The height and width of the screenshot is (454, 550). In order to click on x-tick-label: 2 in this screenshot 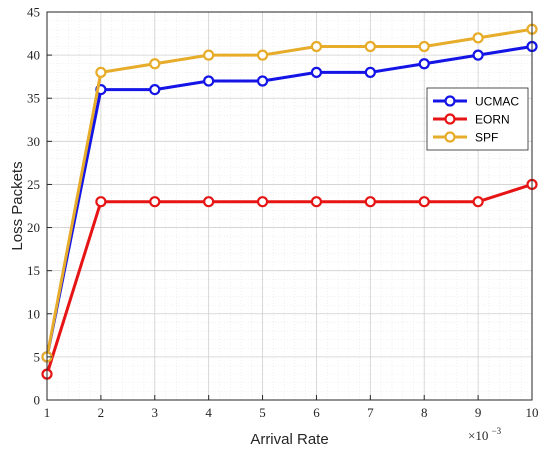, I will do `click(101, 412)`.